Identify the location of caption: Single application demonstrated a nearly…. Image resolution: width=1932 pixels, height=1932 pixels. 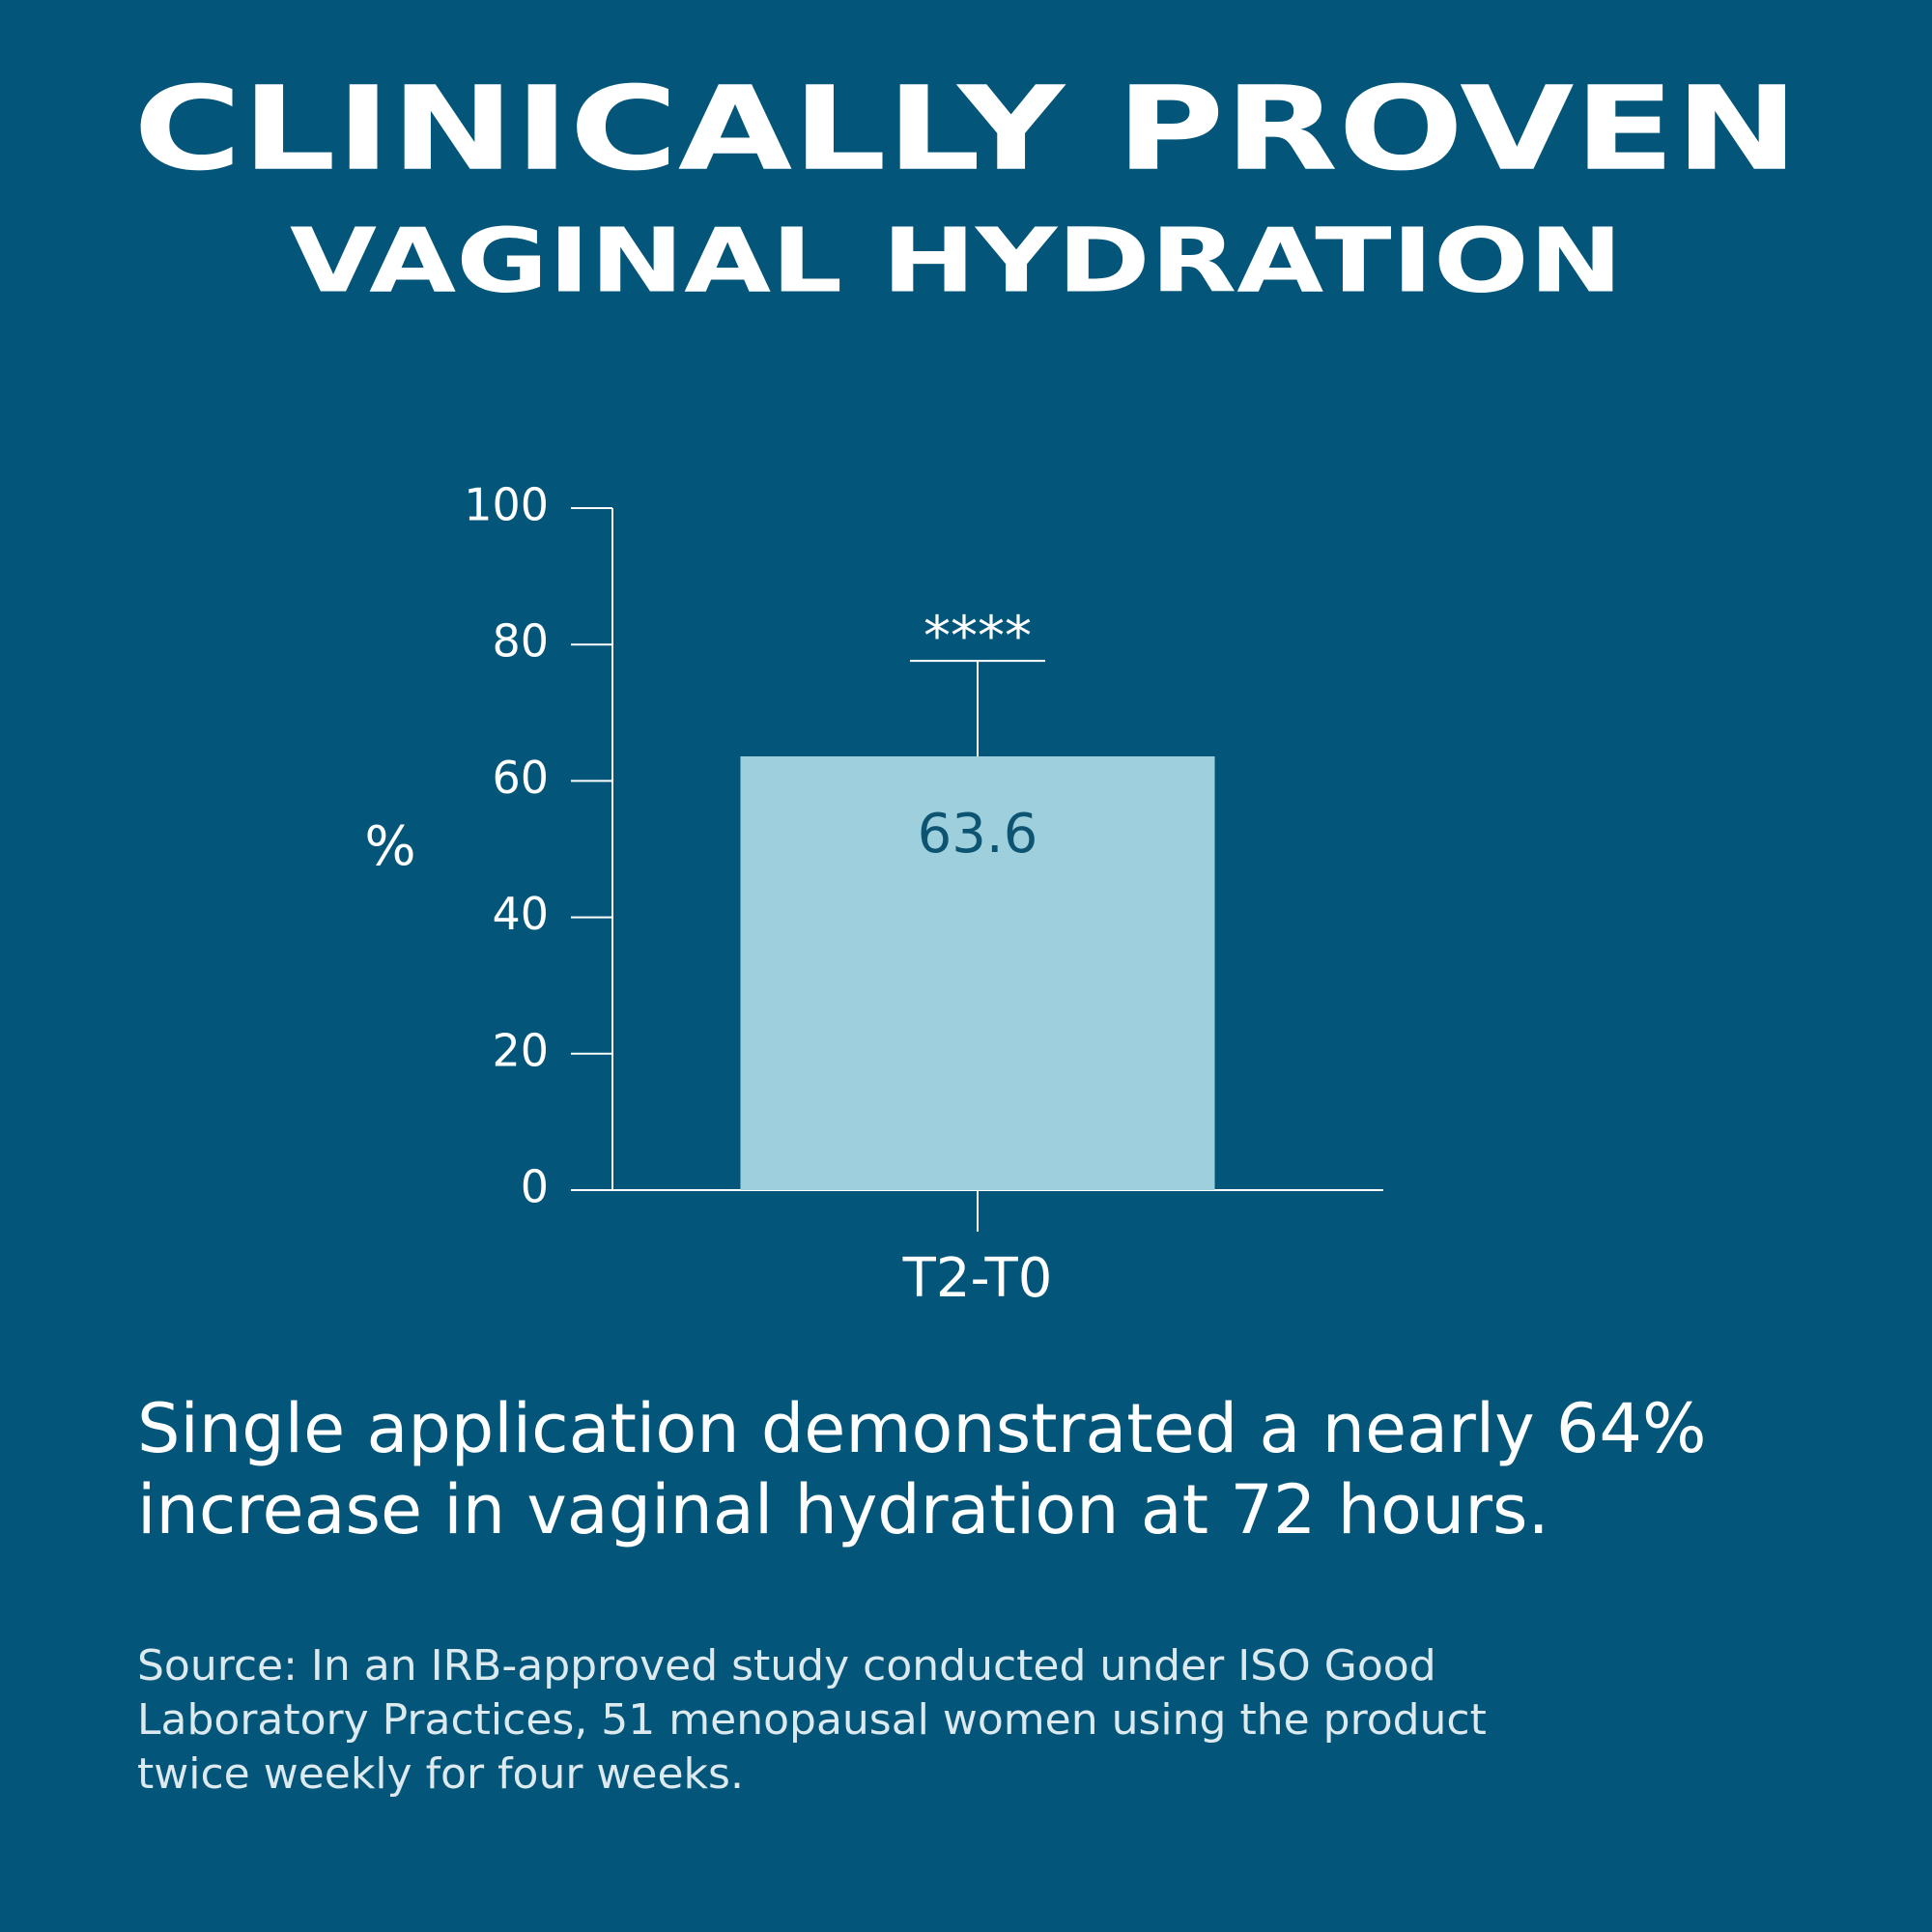
(921, 1428).